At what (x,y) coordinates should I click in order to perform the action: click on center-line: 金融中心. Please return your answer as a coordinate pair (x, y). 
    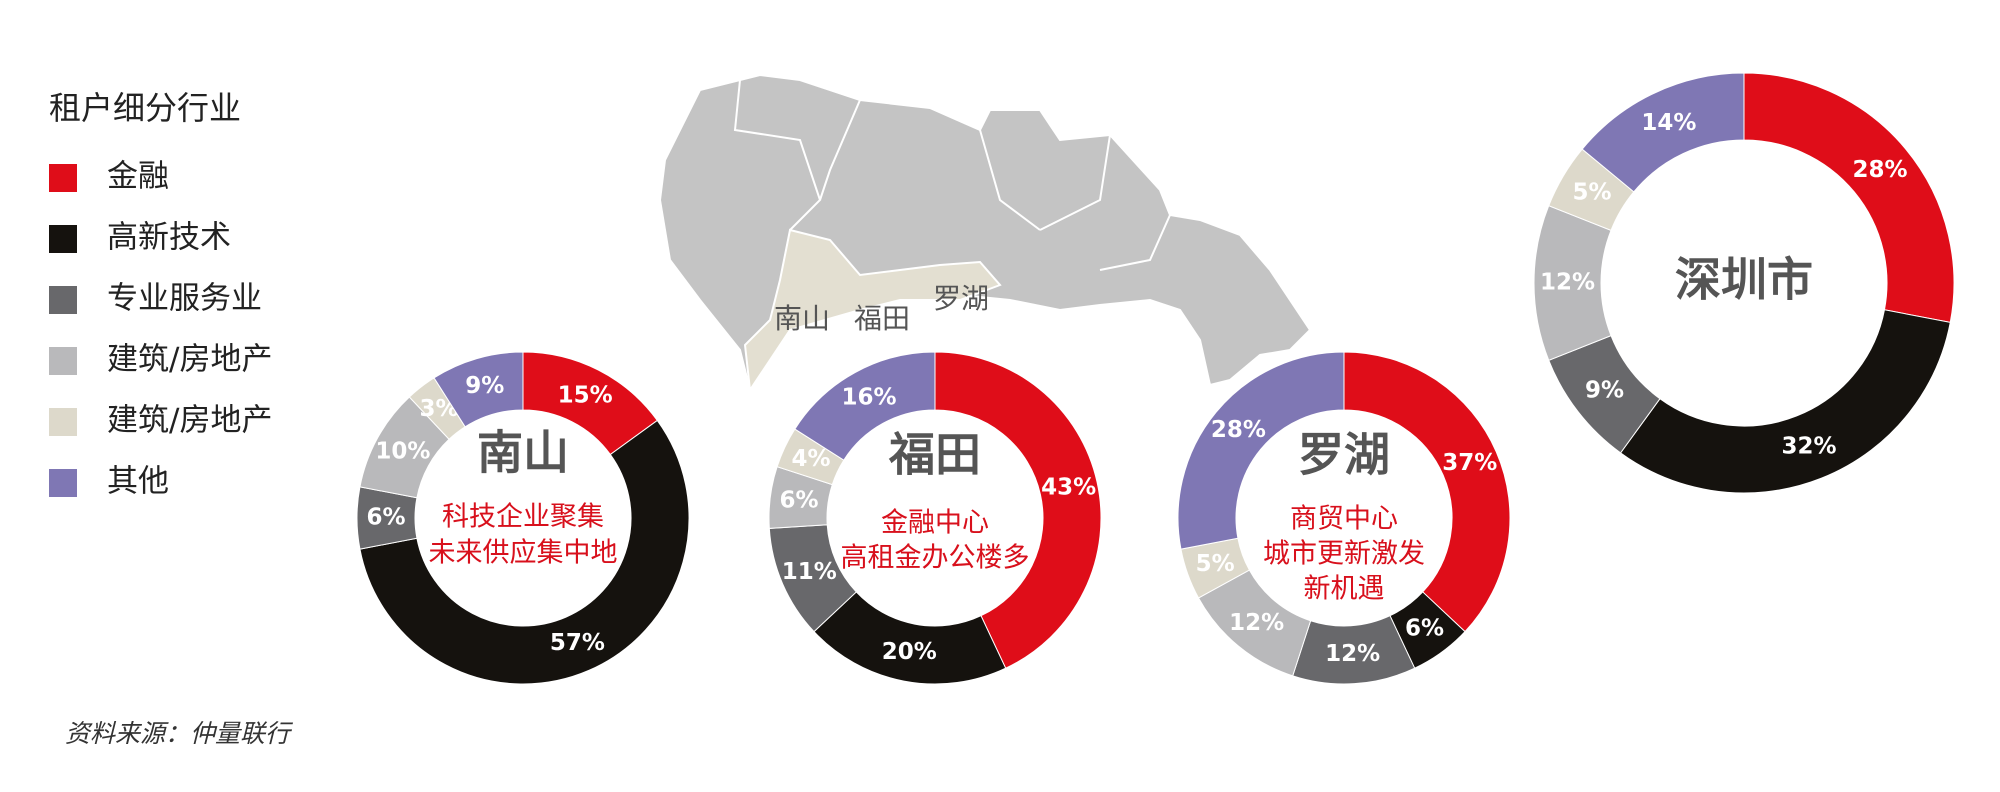
    Looking at the image, I should click on (935, 523).